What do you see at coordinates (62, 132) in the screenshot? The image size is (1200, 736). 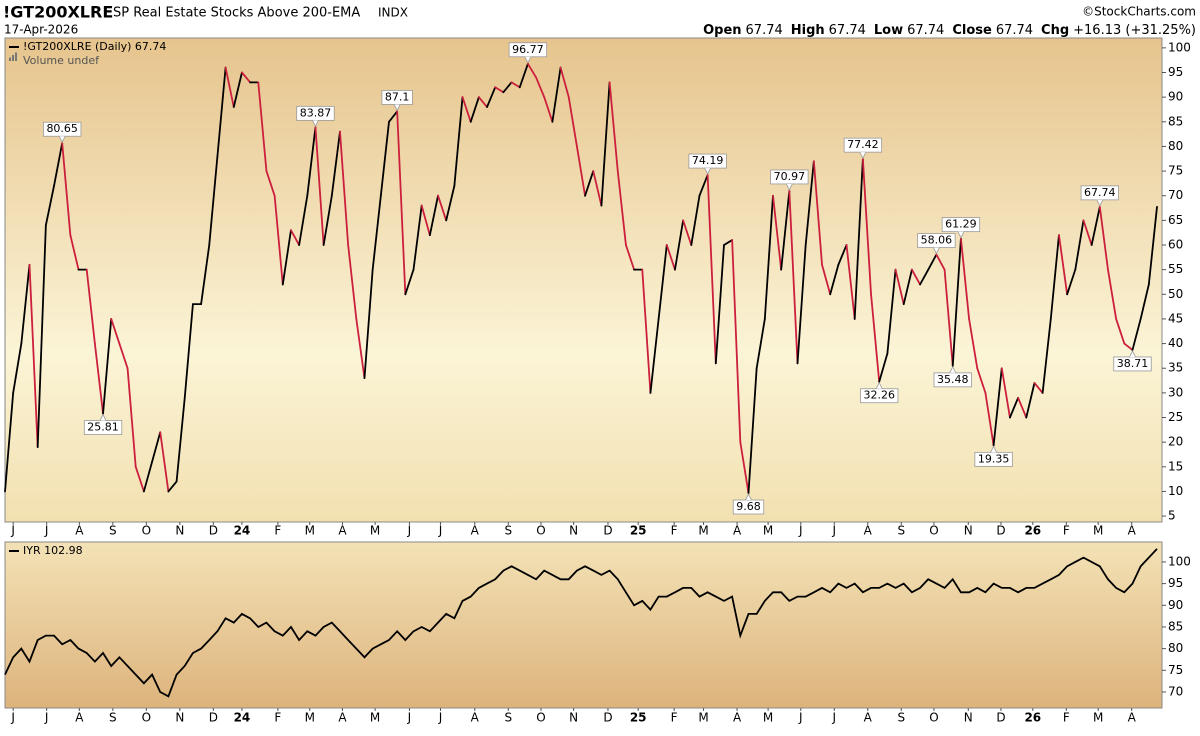 I see `point-label: 80.65` at bounding box center [62, 132].